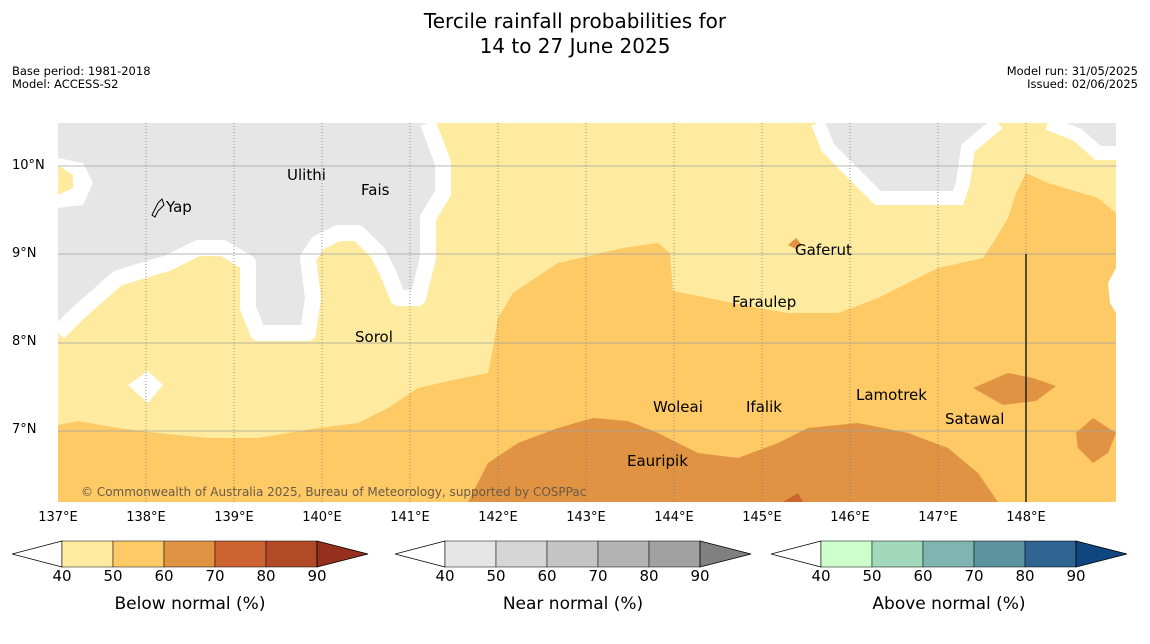 The height and width of the screenshot is (644, 1150). Describe the element at coordinates (190, 577) in the screenshot. I see `legend-below-normal: 40 50 60 70 80 90 Below normal (%)` at that location.